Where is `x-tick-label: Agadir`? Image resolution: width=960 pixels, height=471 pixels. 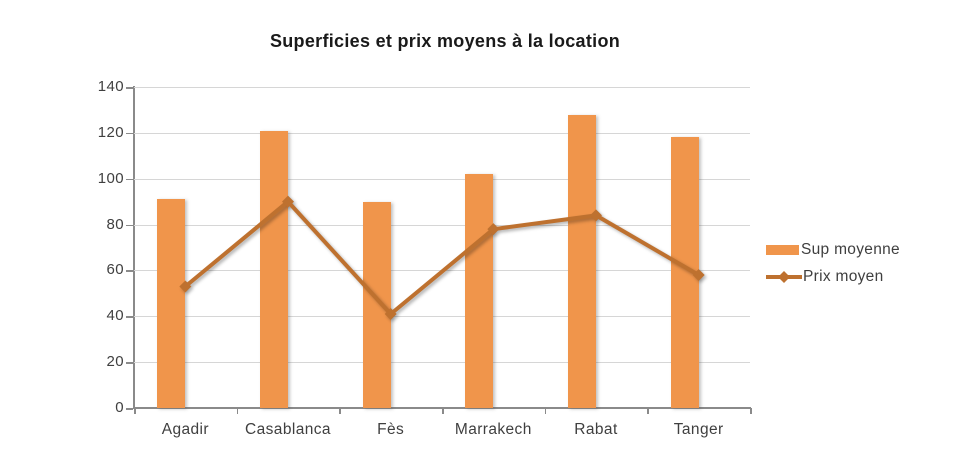
x-tick-label: Agadir is located at coordinates (185, 429).